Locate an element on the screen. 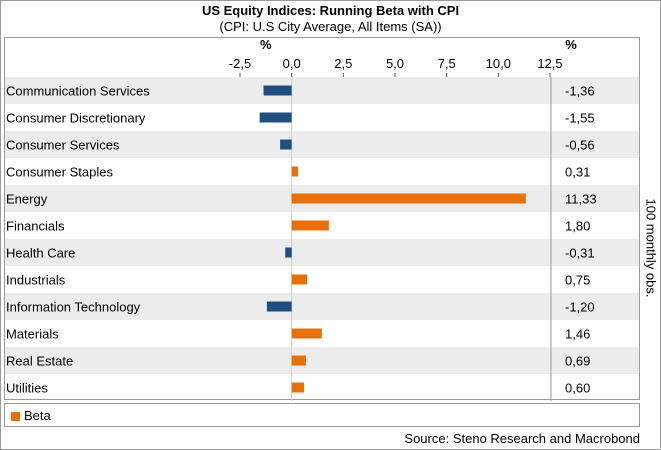 Image resolution: width=661 pixels, height=450 pixels. x-tick-label: 10,0 is located at coordinates (498, 63).